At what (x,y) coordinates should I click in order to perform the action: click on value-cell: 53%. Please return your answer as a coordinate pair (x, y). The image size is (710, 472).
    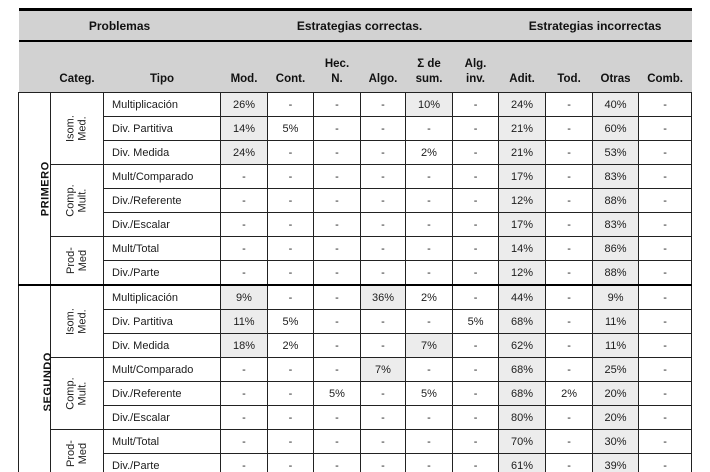
    Looking at the image, I should click on (616, 152).